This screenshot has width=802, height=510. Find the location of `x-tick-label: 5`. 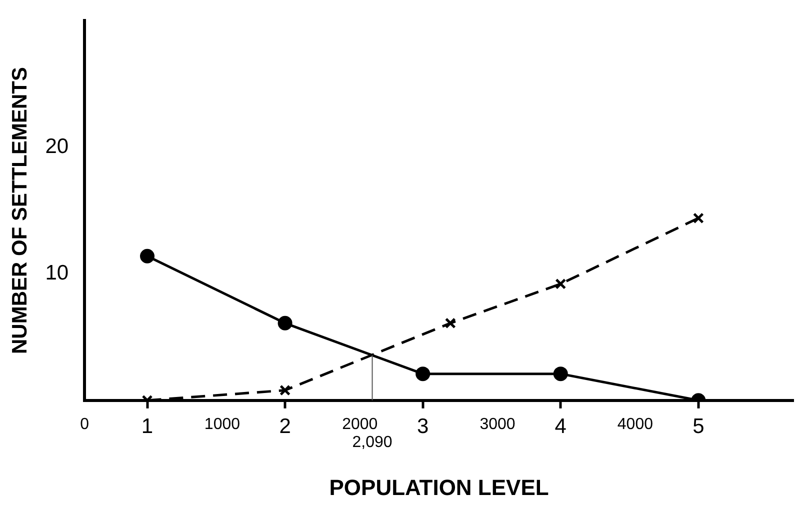

x-tick-label: 5 is located at coordinates (698, 426).